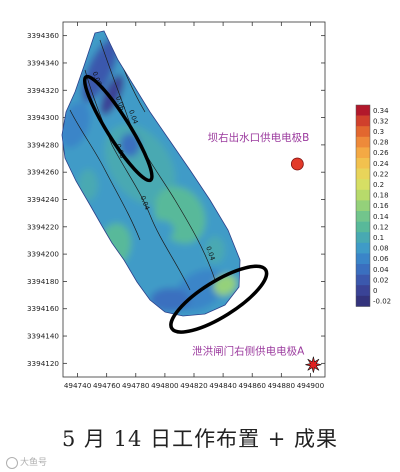 The image size is (400, 472). What do you see at coordinates (223, 385) in the screenshot?
I see `x-tick-label: 494840` at bounding box center [223, 385].